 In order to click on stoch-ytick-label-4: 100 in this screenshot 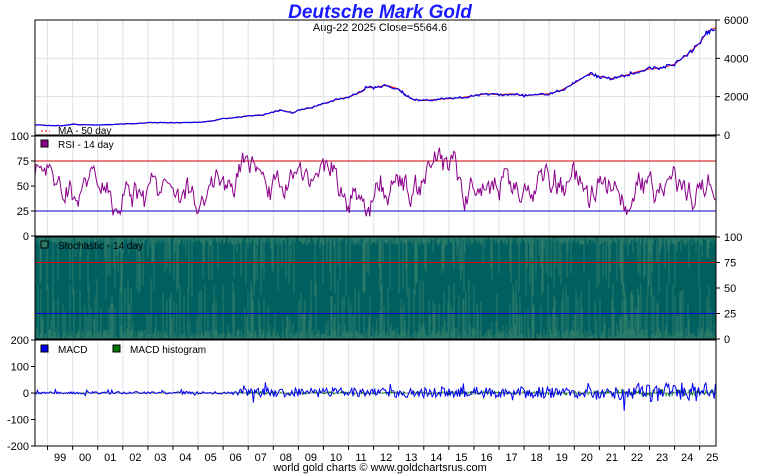, I will do `click(733, 238)`.